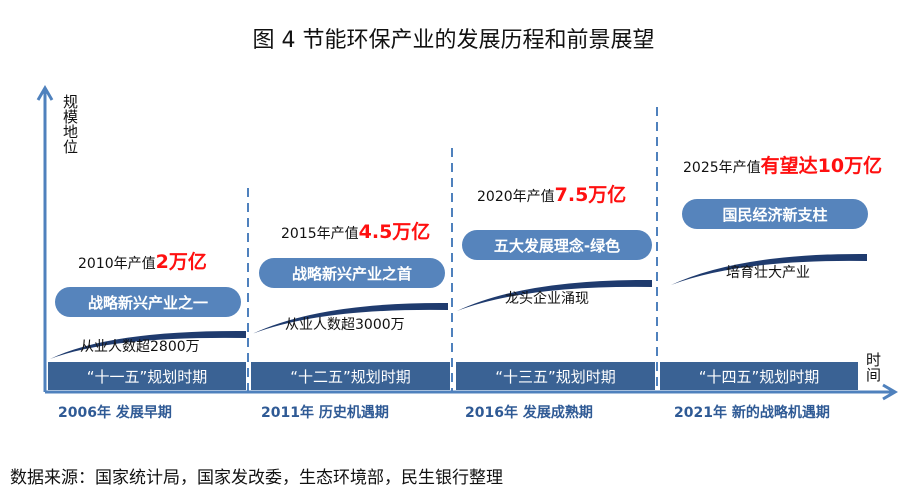 The width and height of the screenshot is (907, 502). I want to click on stage-pill-3: 五大发展理念-绿色, so click(557, 245).